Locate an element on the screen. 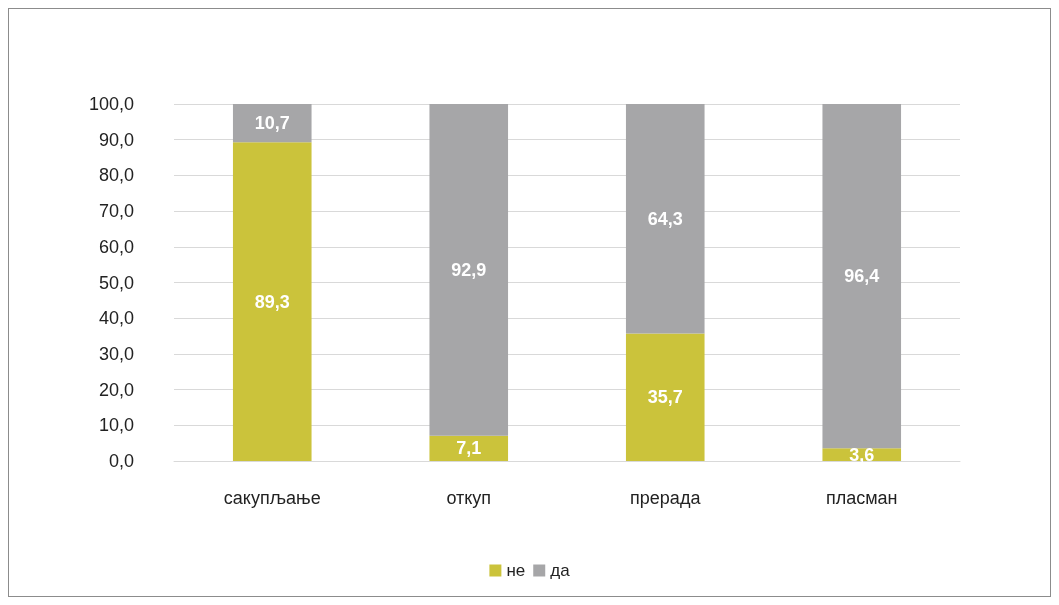 The image size is (1059, 605). x-tick-label: прерада is located at coordinates (666, 498).